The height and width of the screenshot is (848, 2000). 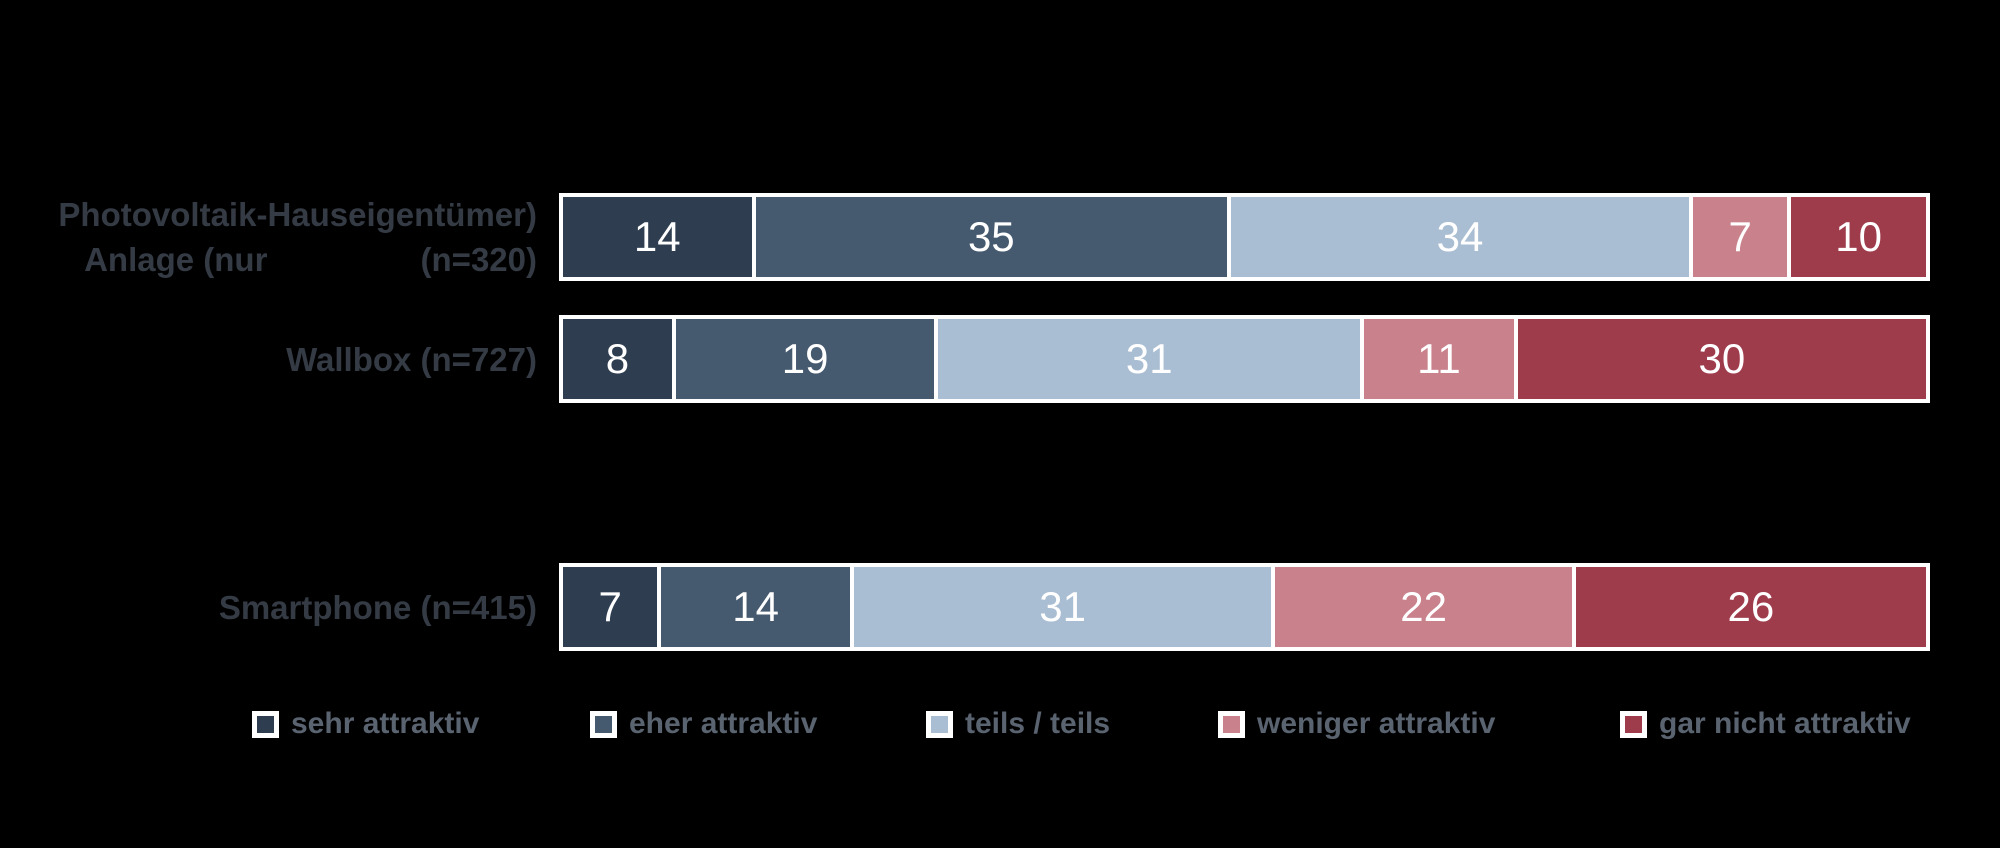 What do you see at coordinates (402, 237) in the screenshot?
I see `category-label-line: Hauseigentümer) (n=320)` at bounding box center [402, 237].